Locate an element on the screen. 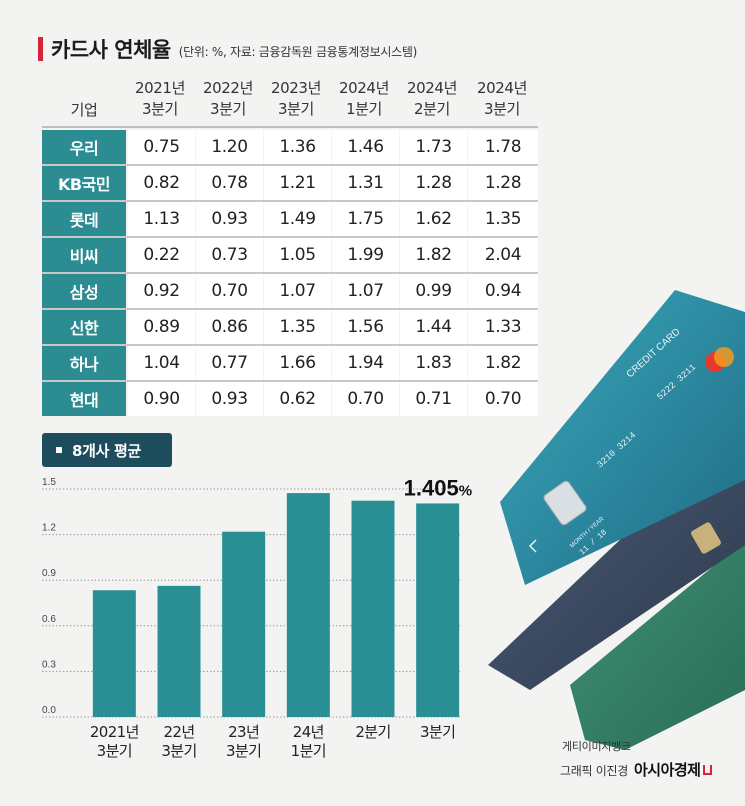  chevron-icon is located at coordinates (532, 546).